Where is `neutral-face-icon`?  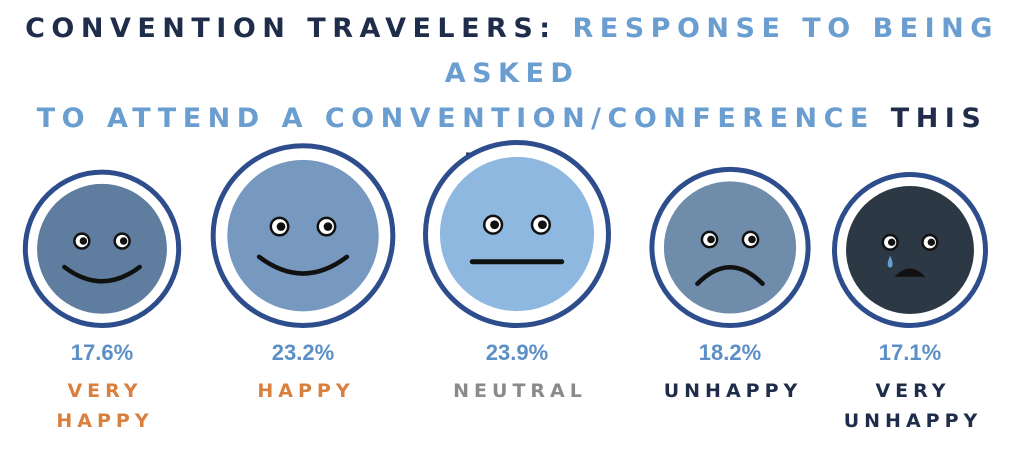
neutral-face-icon is located at coordinates (517, 234).